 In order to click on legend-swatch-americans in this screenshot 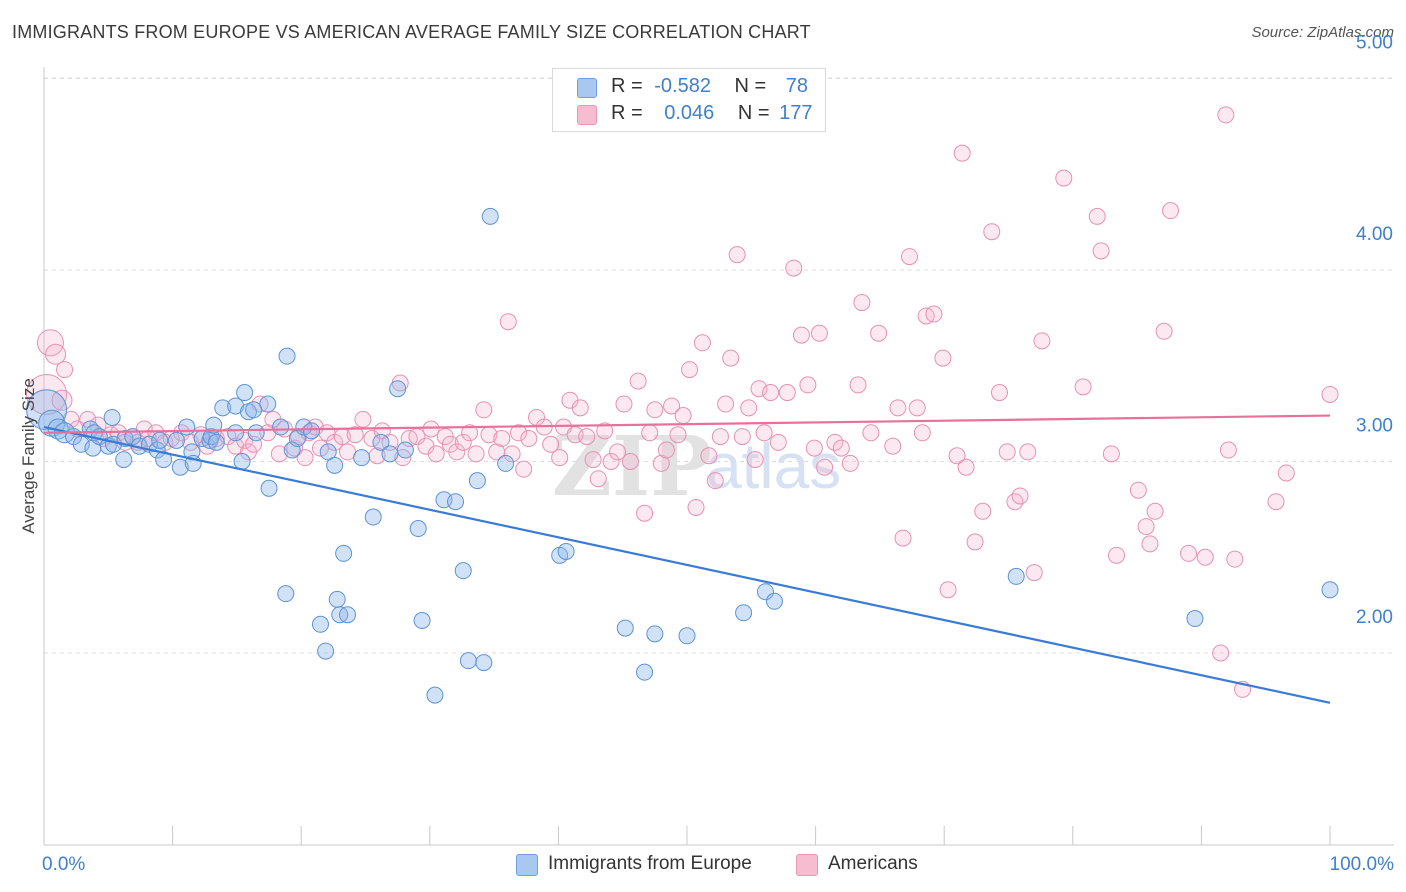, I will do `click(587, 115)`.